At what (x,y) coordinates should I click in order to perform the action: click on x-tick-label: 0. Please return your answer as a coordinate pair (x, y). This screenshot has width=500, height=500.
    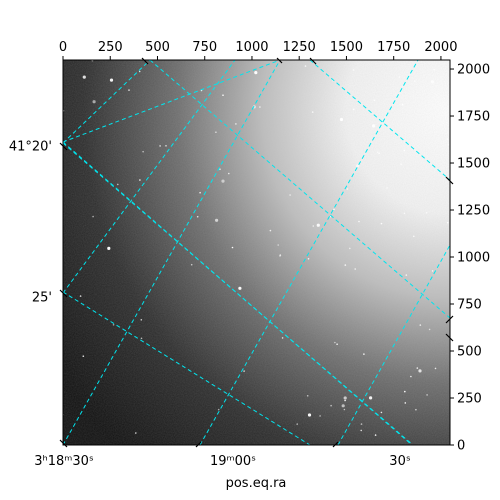
    Looking at the image, I should click on (63, 47).